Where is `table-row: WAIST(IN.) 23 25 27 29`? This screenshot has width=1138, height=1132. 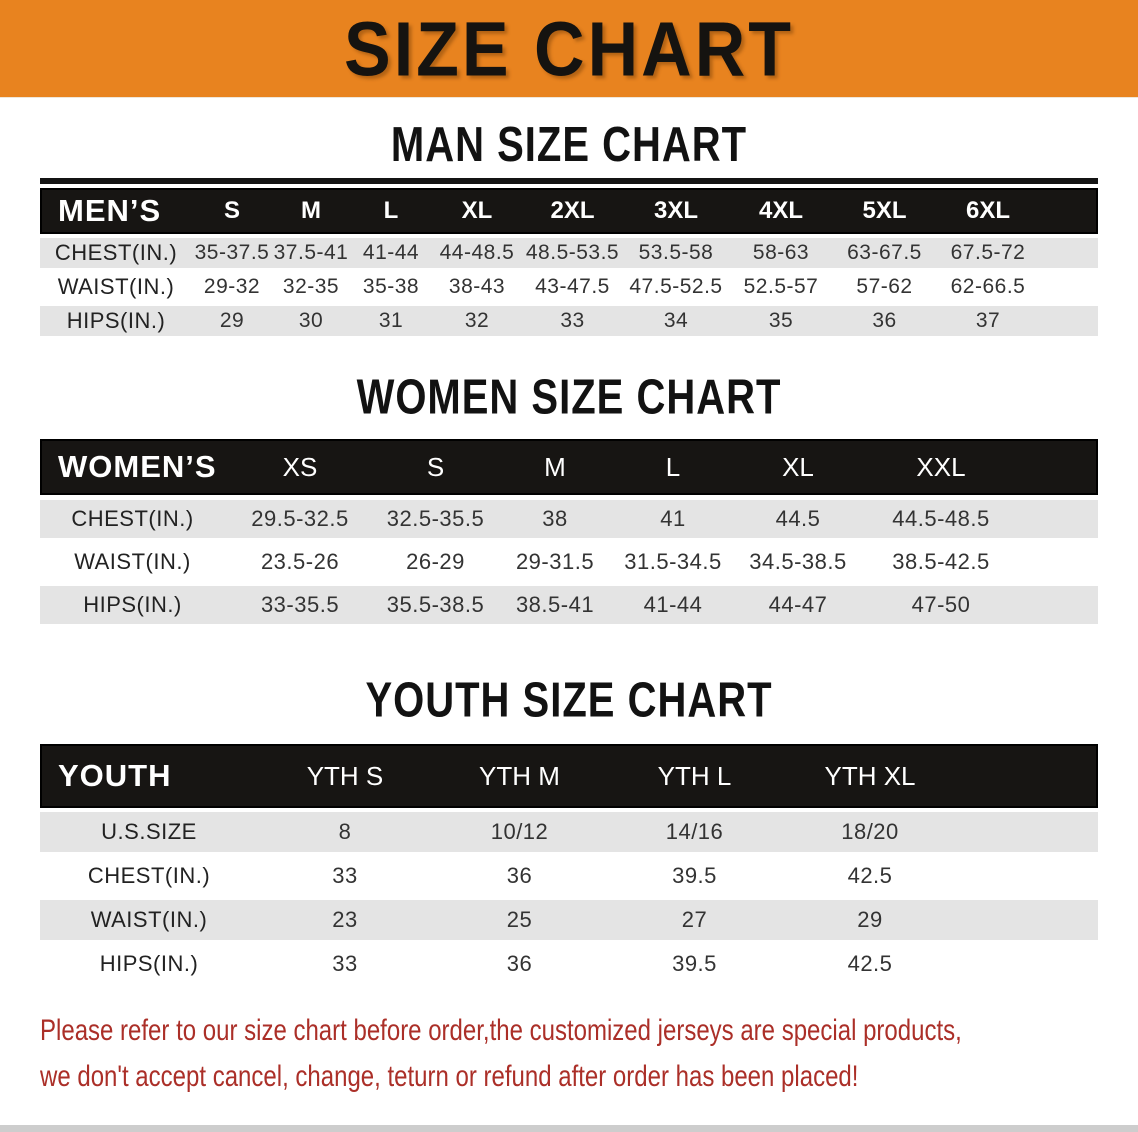
table-row: WAIST(IN.) 23 25 27 29 is located at coordinates (569, 920).